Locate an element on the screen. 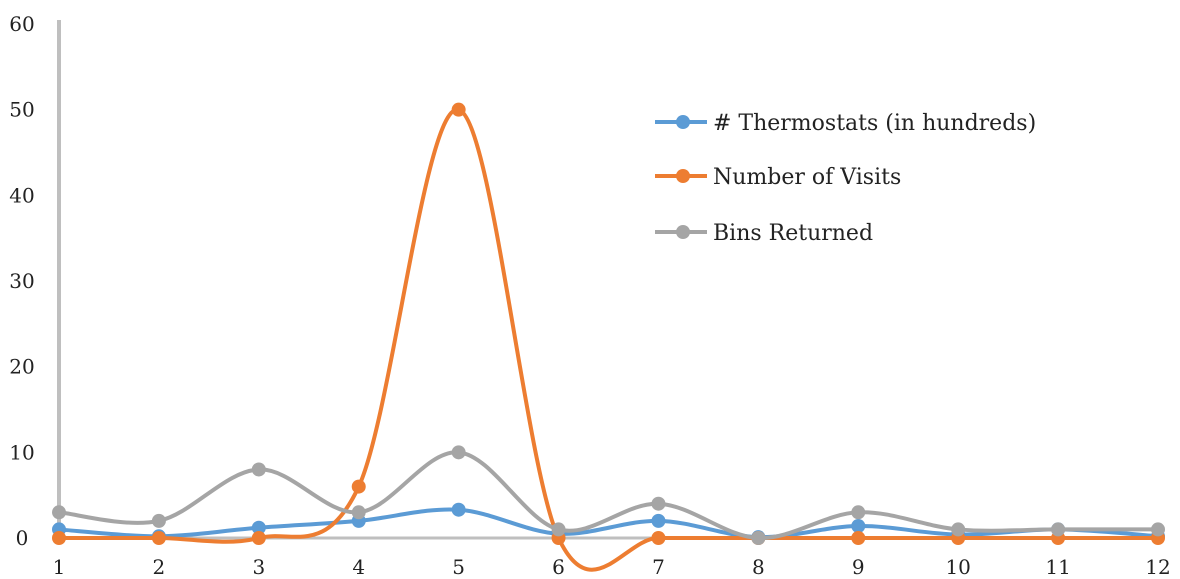  x-tick-label: 7 is located at coordinates (658, 567).